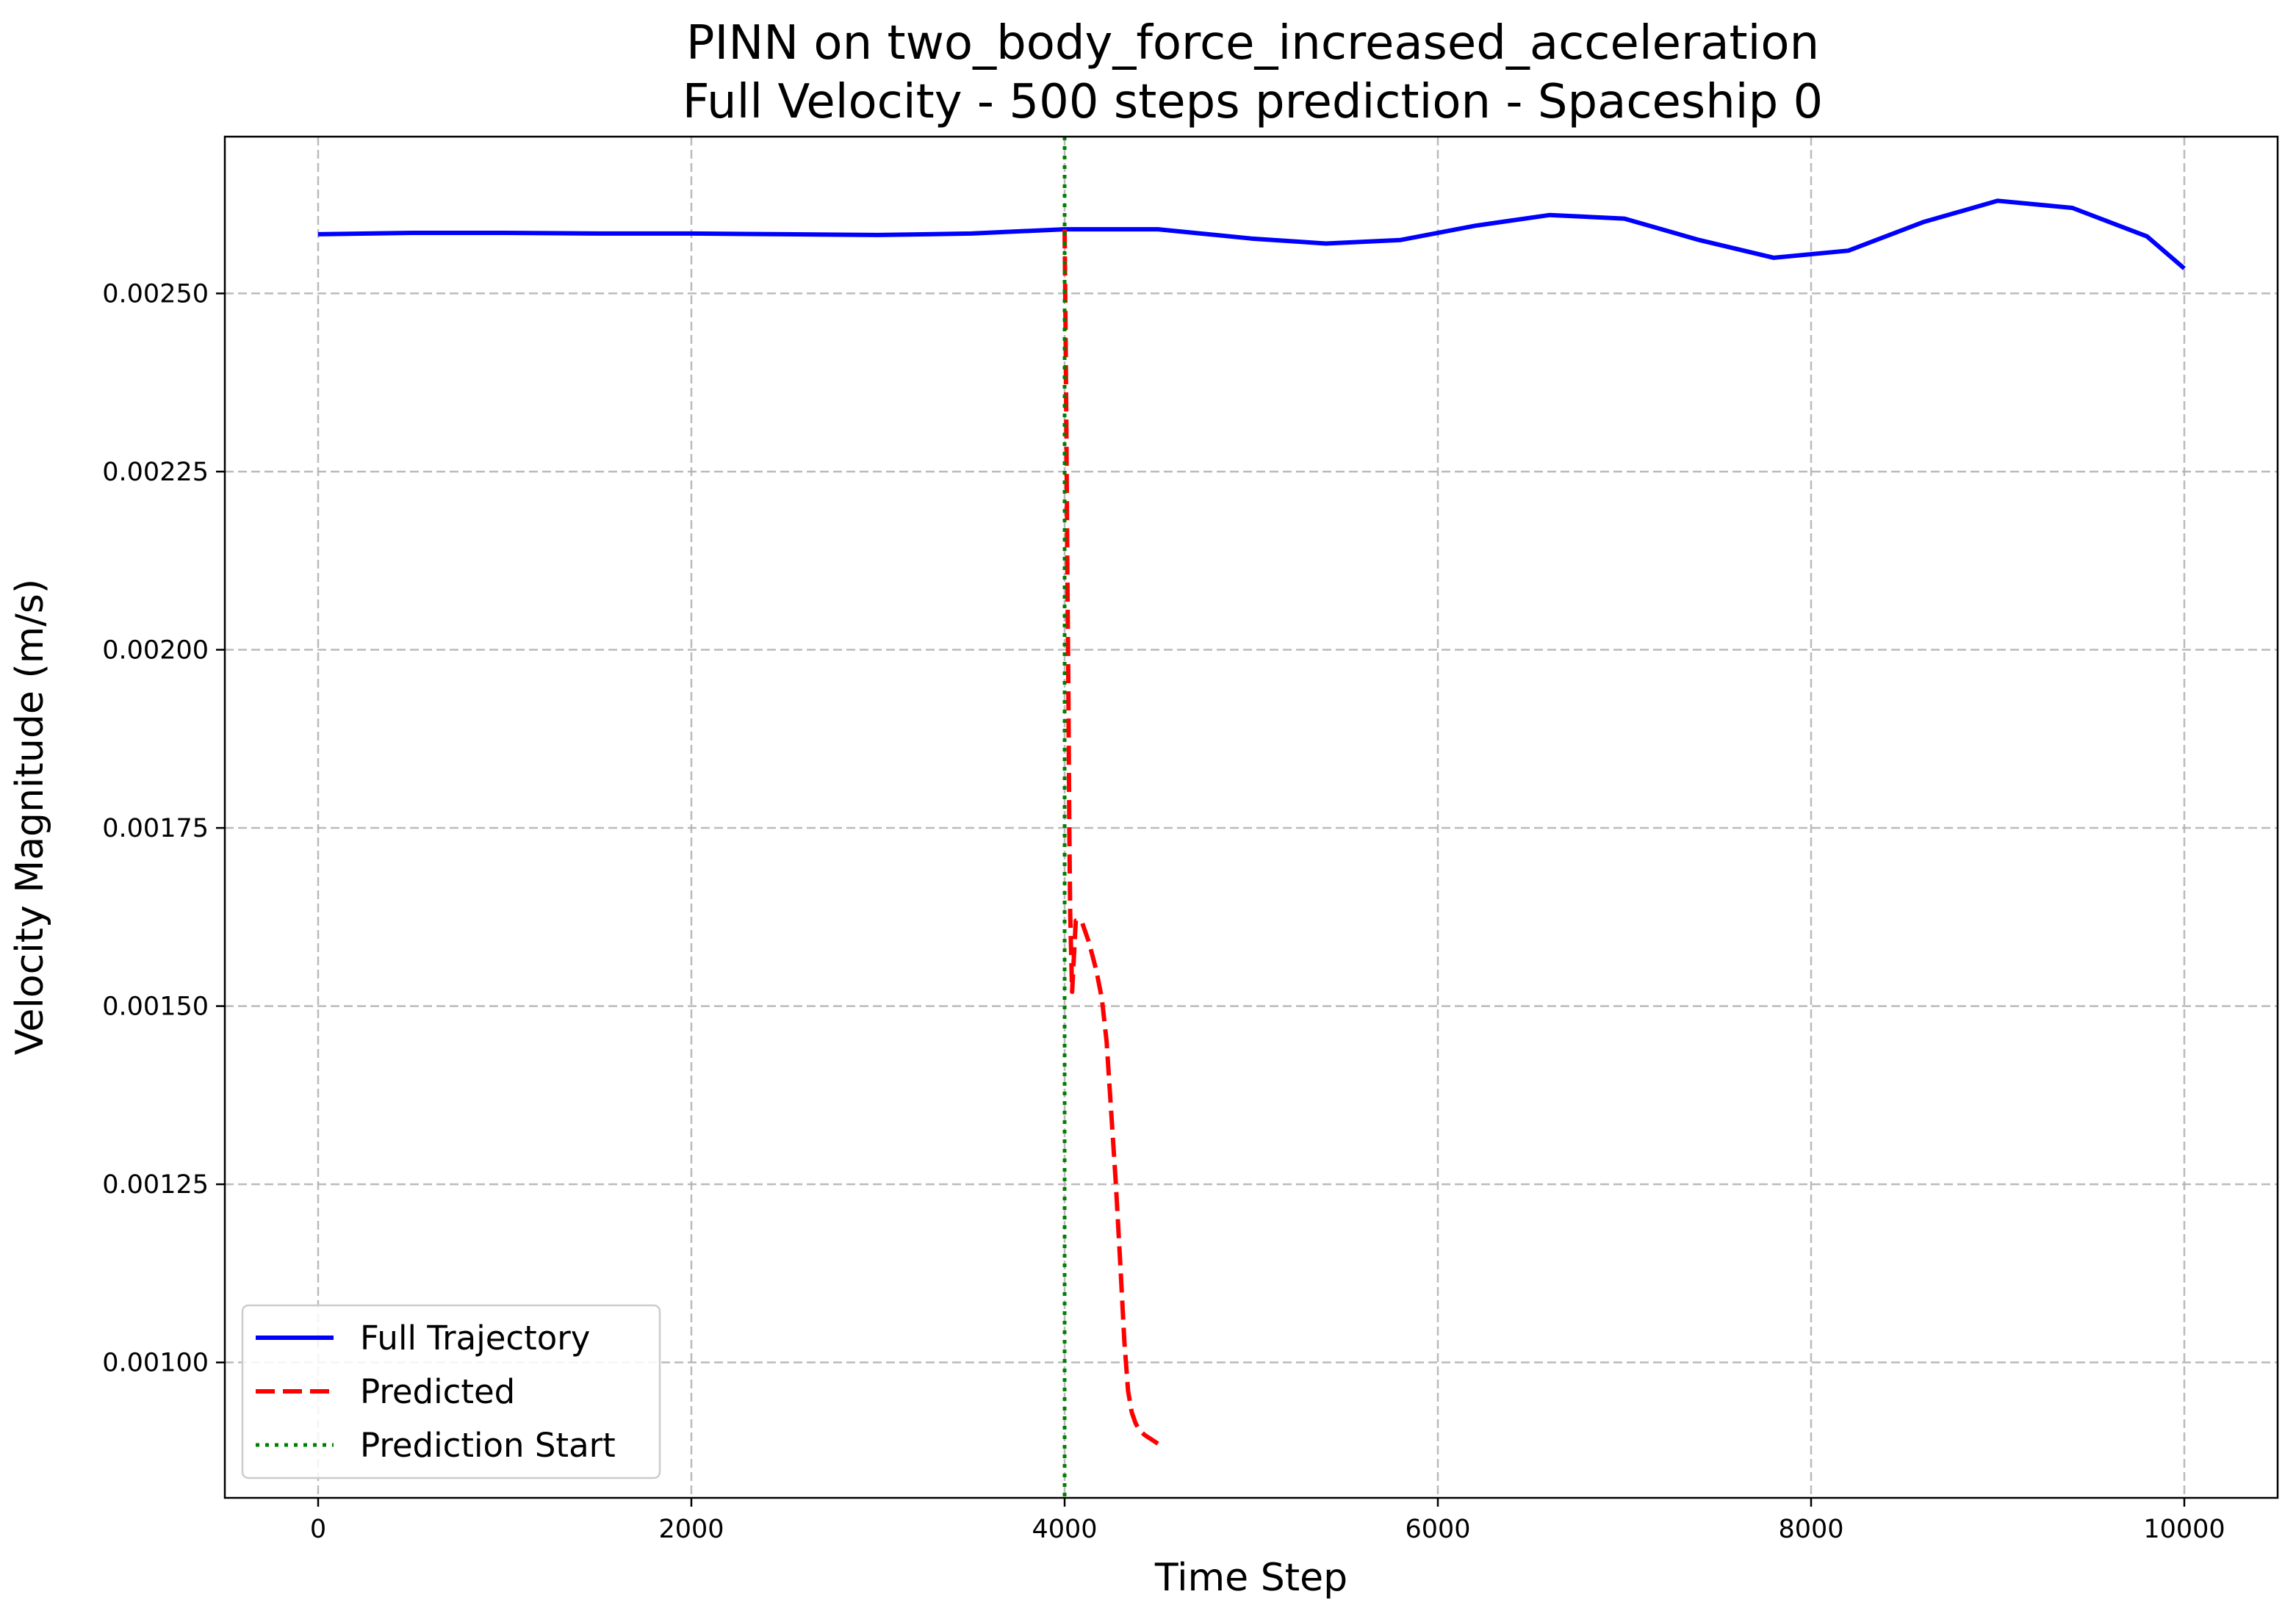 This screenshot has width=2296, height=1622. What do you see at coordinates (30, 817) in the screenshot?
I see `y-axis-label: Velocity Magnitude (m/s)` at bounding box center [30, 817].